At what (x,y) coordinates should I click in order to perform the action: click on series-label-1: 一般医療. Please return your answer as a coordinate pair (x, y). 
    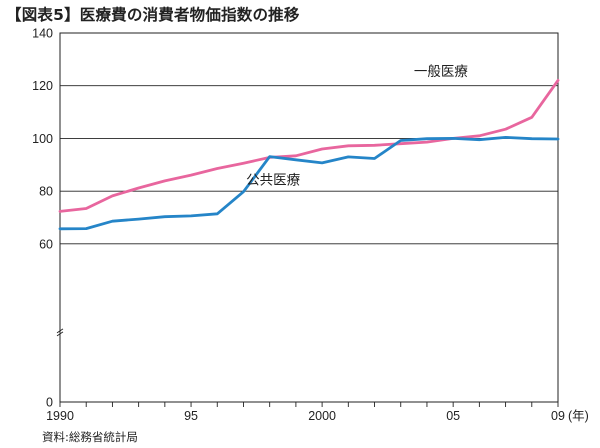
    Looking at the image, I should click on (441, 71).